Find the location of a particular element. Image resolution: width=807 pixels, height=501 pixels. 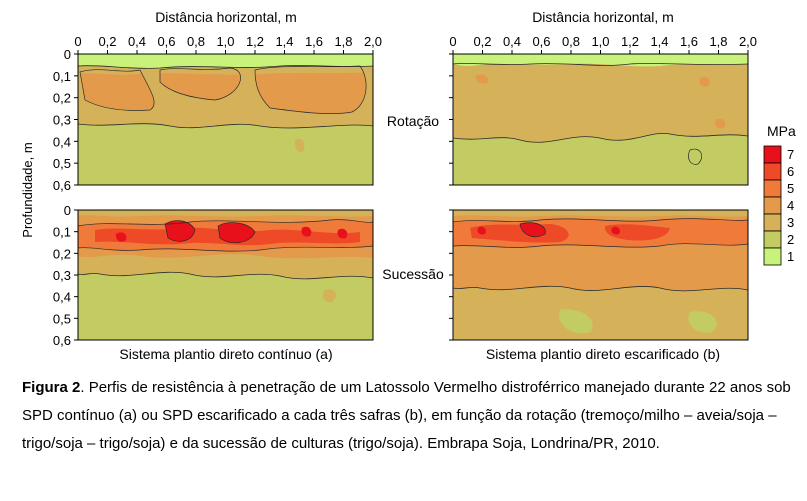

panel-sucessao-continuo-frame is located at coordinates (225, 275).